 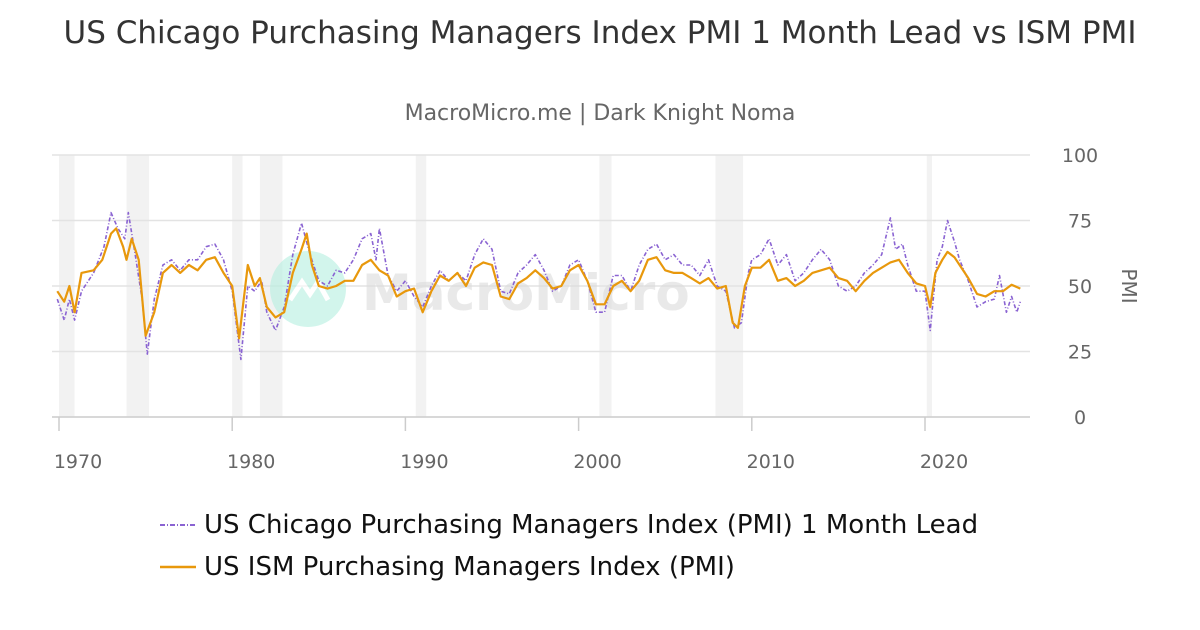 I want to click on x-tick-label: 1980, so click(x=251, y=462).